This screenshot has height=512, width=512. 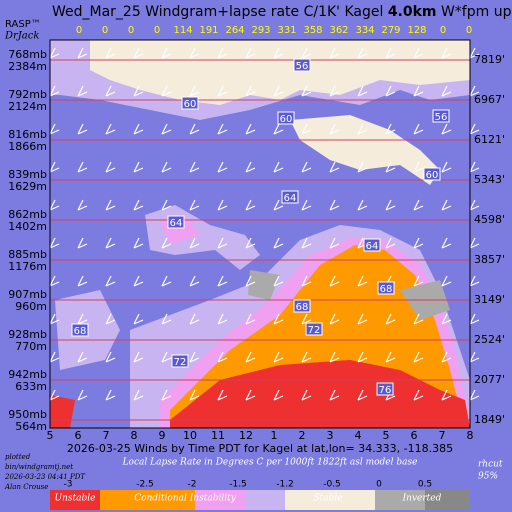 I want to click on contour-label: 64, so click(x=290, y=198).